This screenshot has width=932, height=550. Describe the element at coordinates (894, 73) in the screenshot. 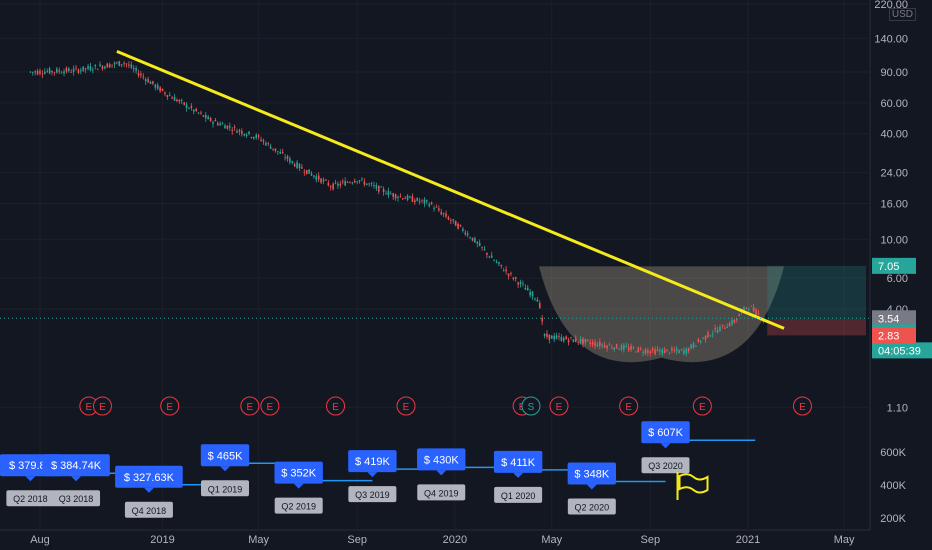

I see `price-tick-label: 90.00` at that location.